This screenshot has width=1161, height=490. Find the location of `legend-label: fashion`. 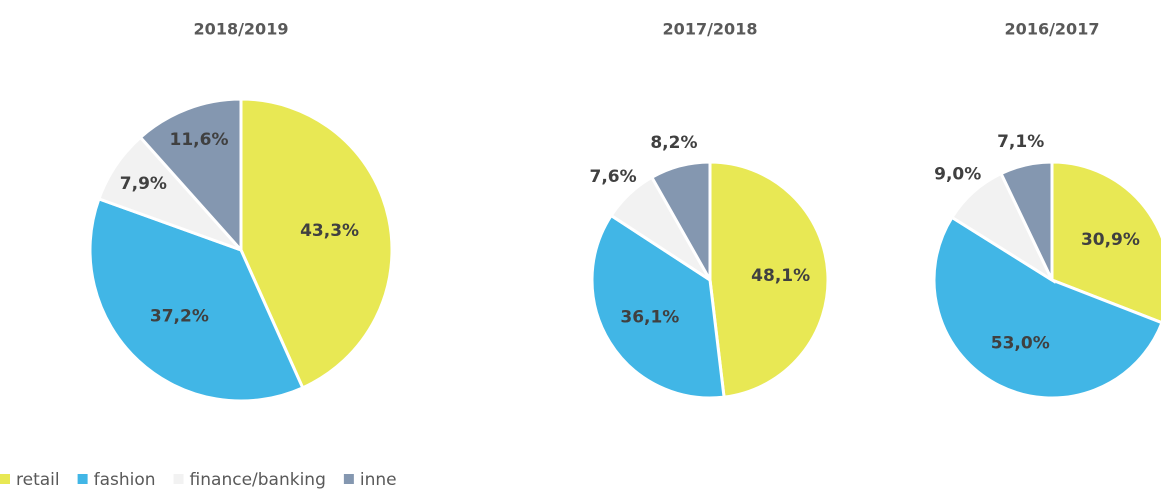

legend-label: fashion is located at coordinates (125, 480).